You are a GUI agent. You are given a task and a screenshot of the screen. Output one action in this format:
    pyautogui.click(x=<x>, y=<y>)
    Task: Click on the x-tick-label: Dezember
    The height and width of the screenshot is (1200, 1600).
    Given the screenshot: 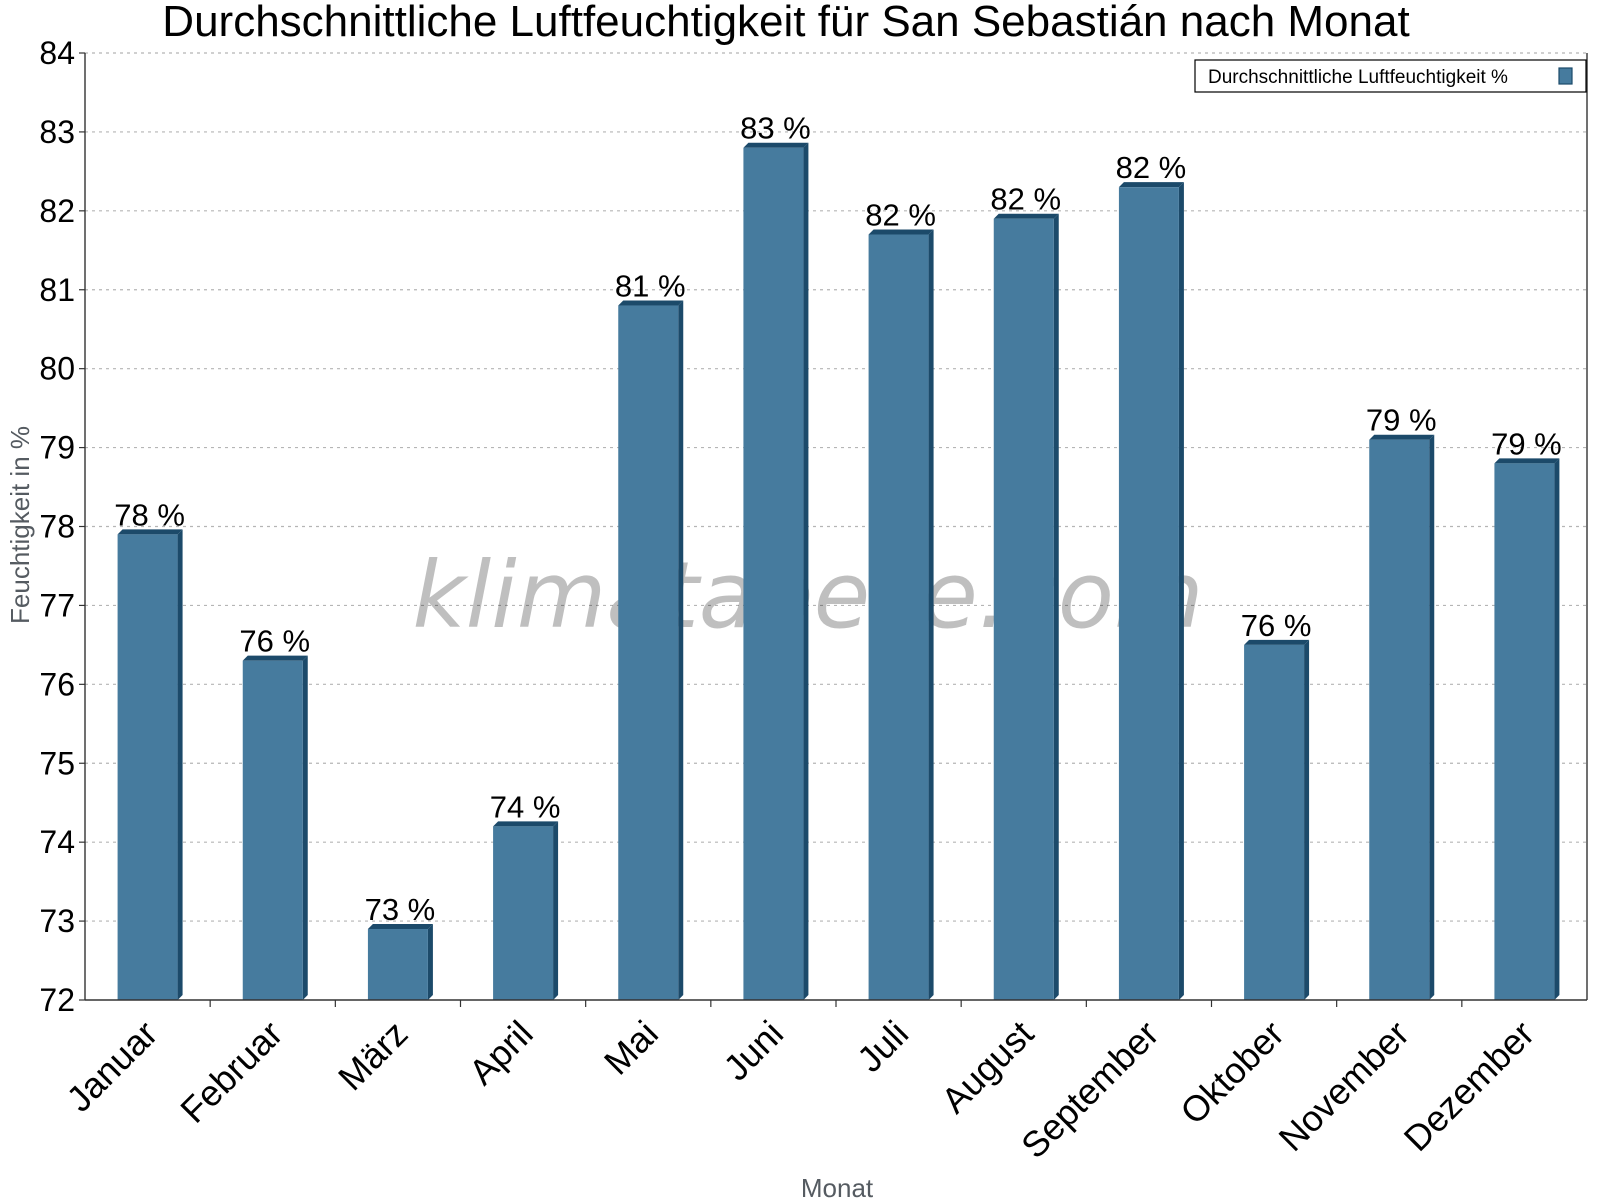 What is the action you would take?
    pyautogui.click(x=1469, y=1086)
    